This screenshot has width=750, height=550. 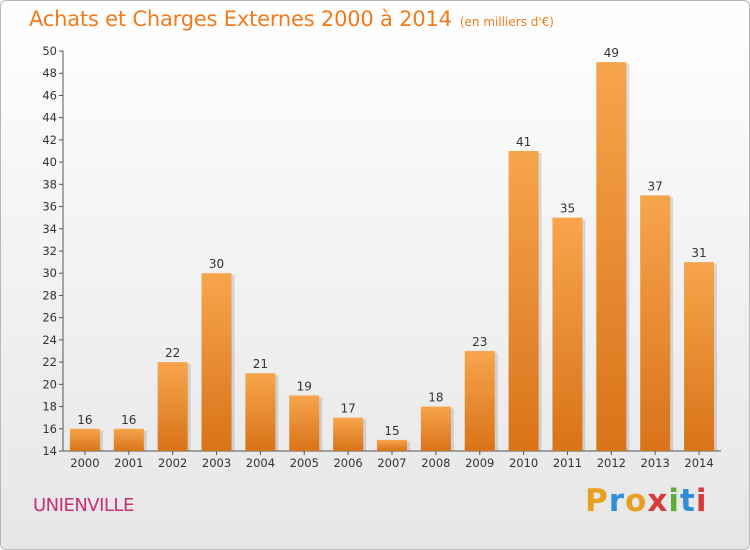 What do you see at coordinates (49, 362) in the screenshot?
I see `y-tick-label: 22` at bounding box center [49, 362].